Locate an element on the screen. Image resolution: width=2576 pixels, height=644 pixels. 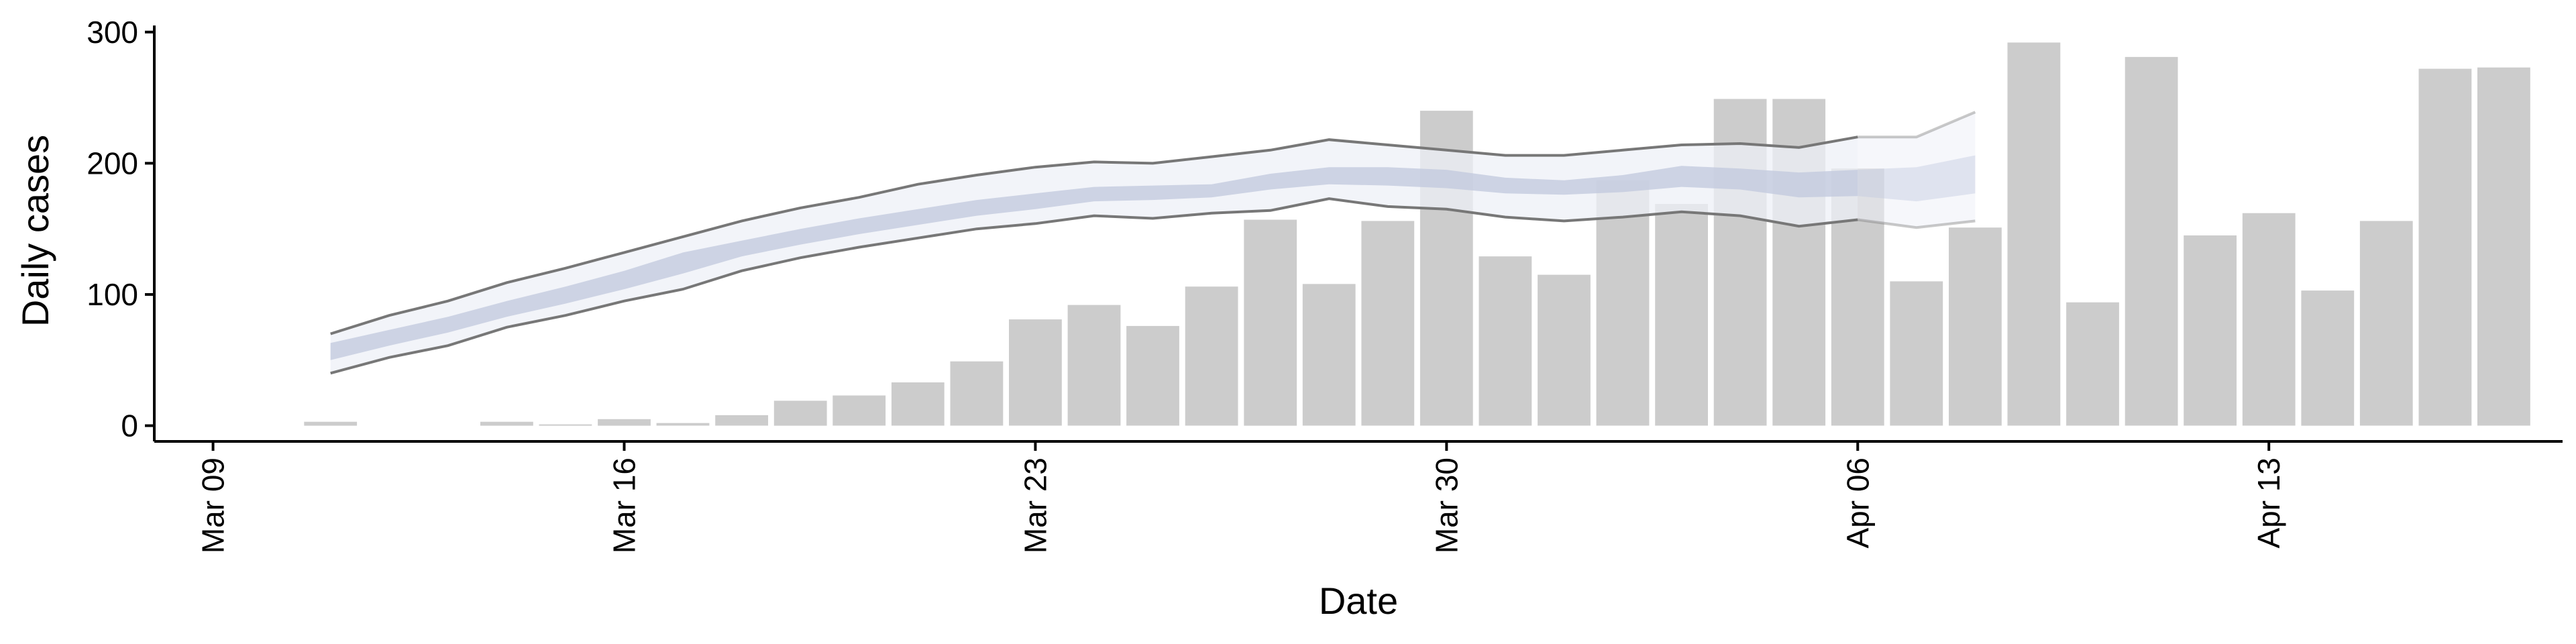
x-tick-label-2020-04-06: Apr 06 is located at coordinates (1857, 503).